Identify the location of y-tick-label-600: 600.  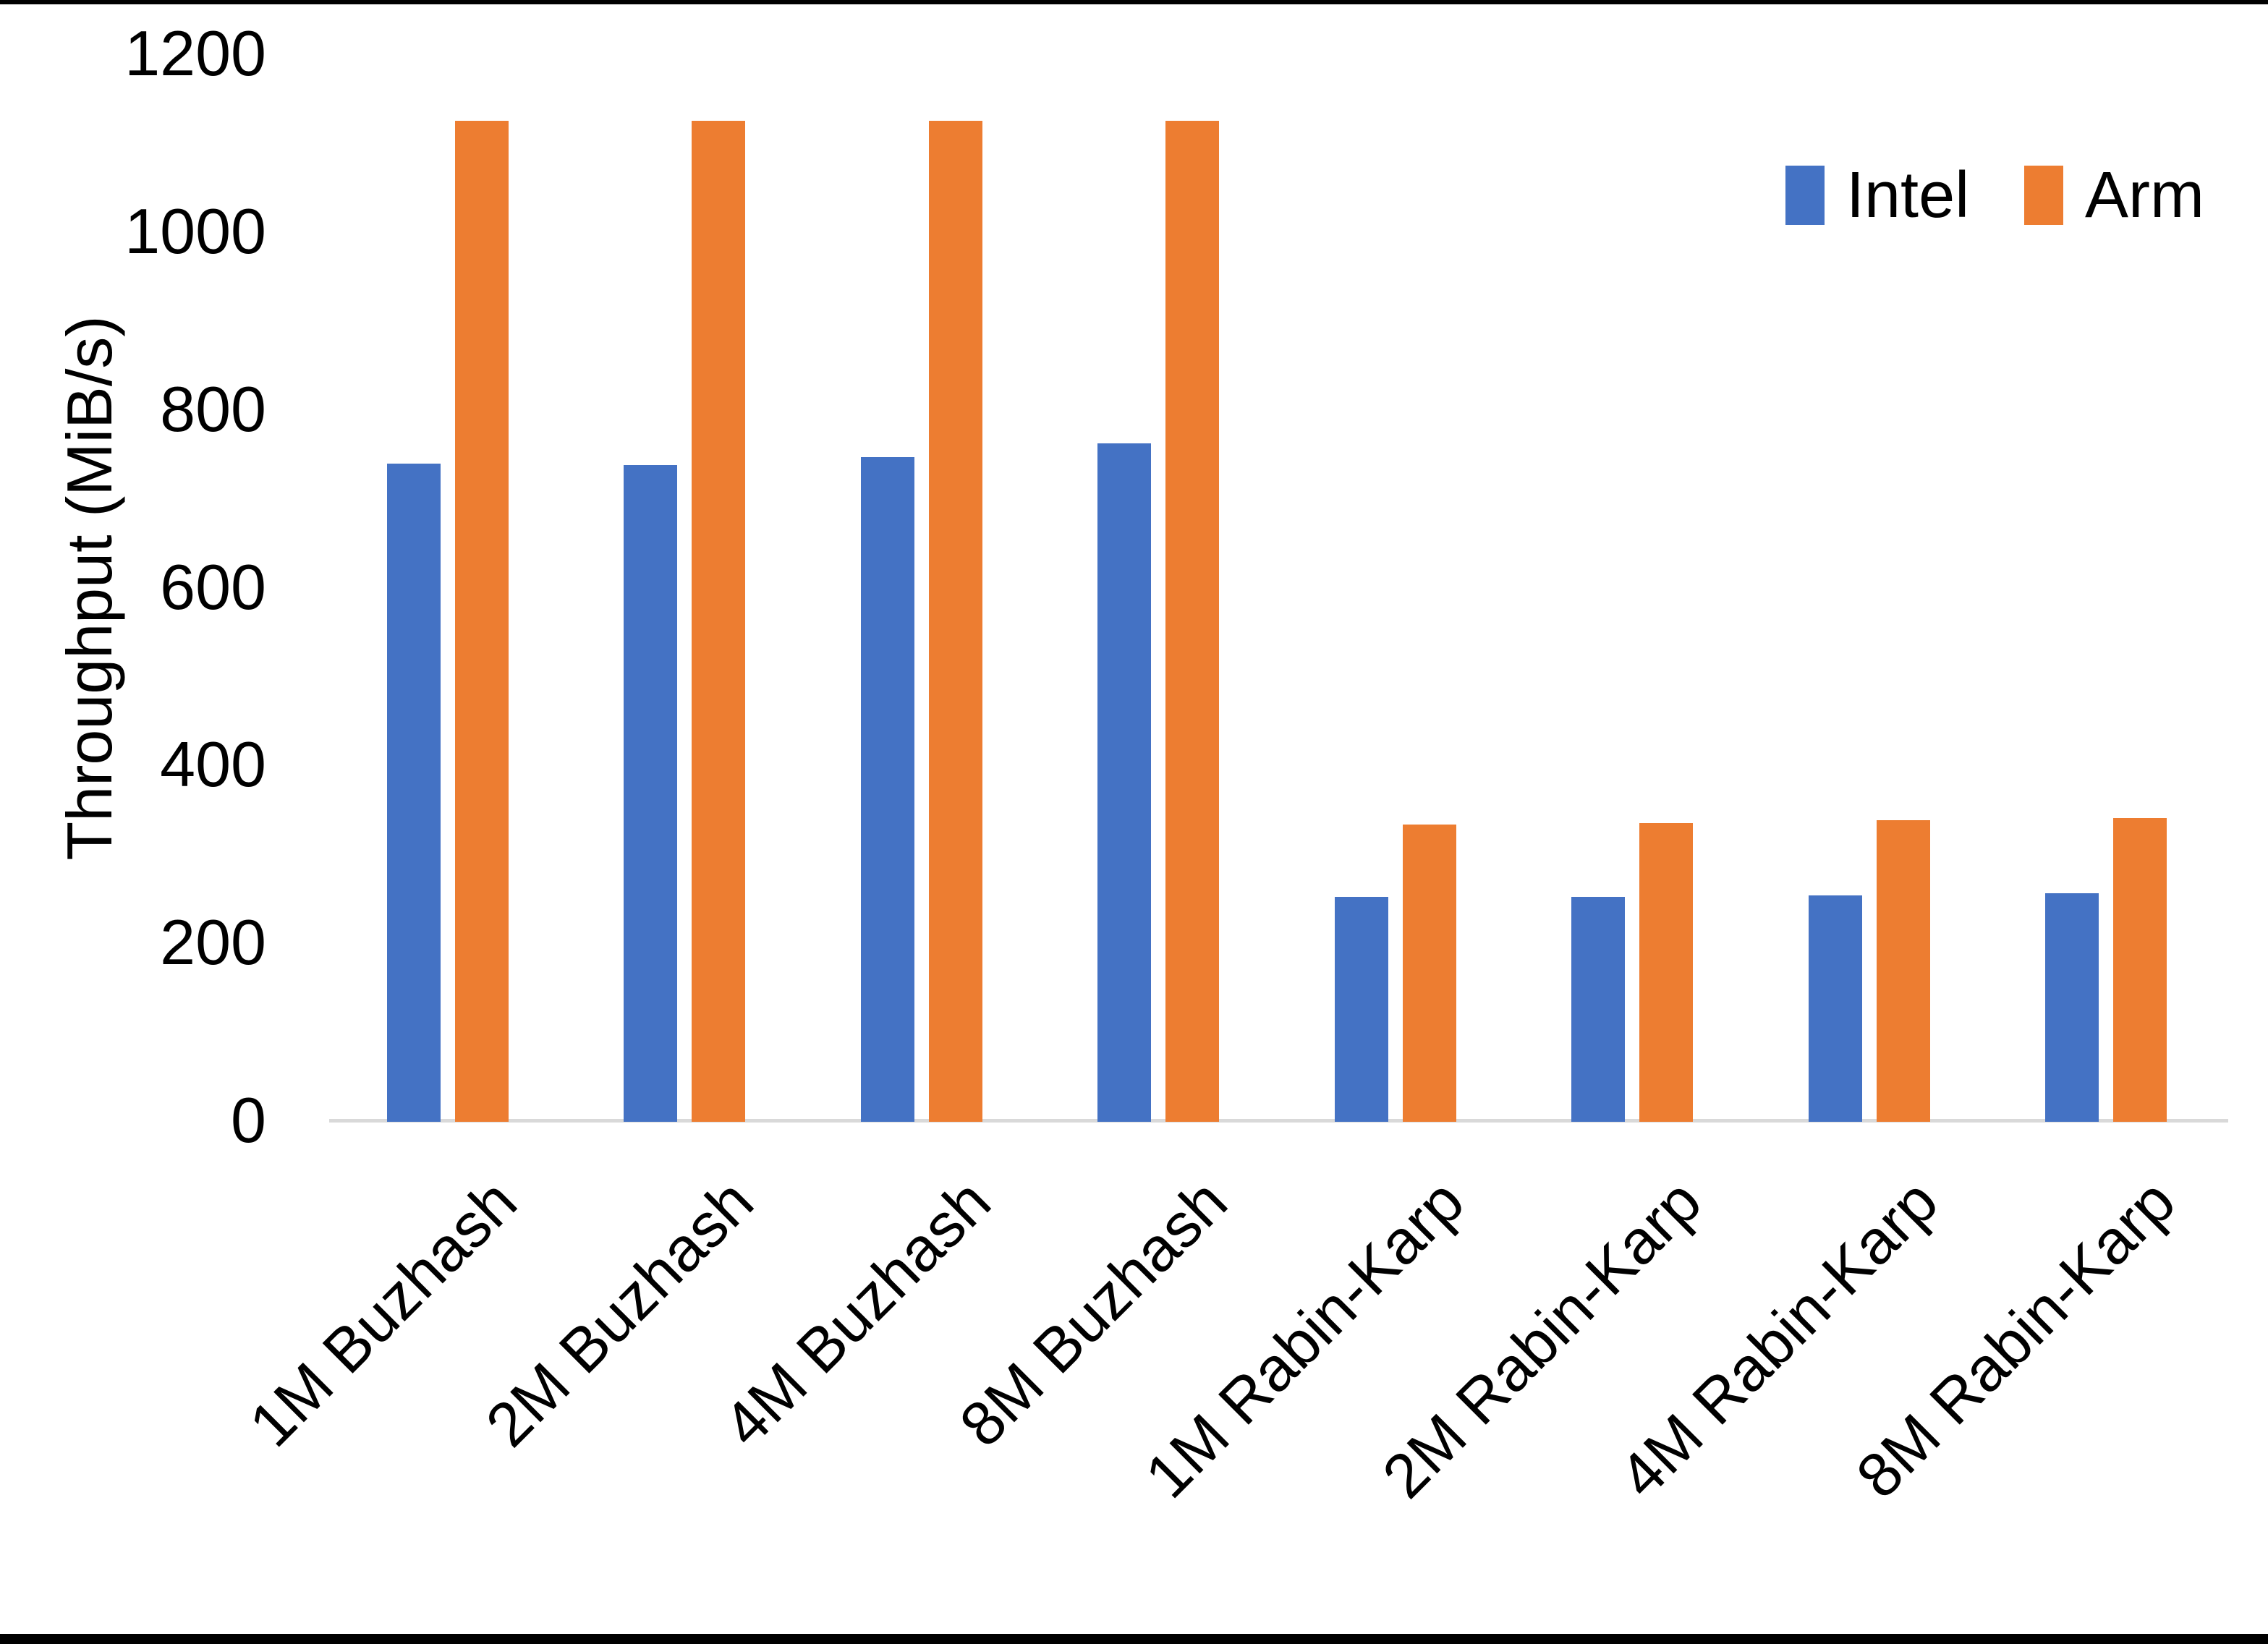
(213, 586).